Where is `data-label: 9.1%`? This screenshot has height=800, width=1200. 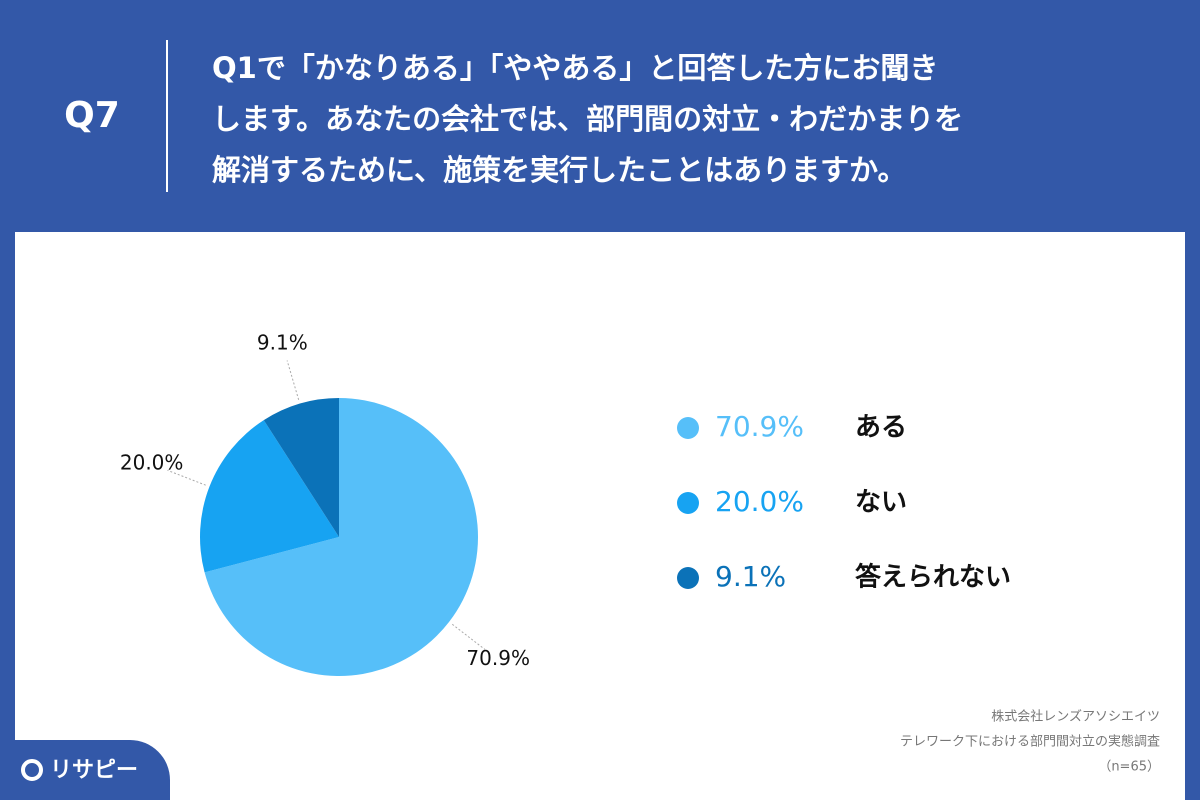 data-label: 9.1% is located at coordinates (282, 343).